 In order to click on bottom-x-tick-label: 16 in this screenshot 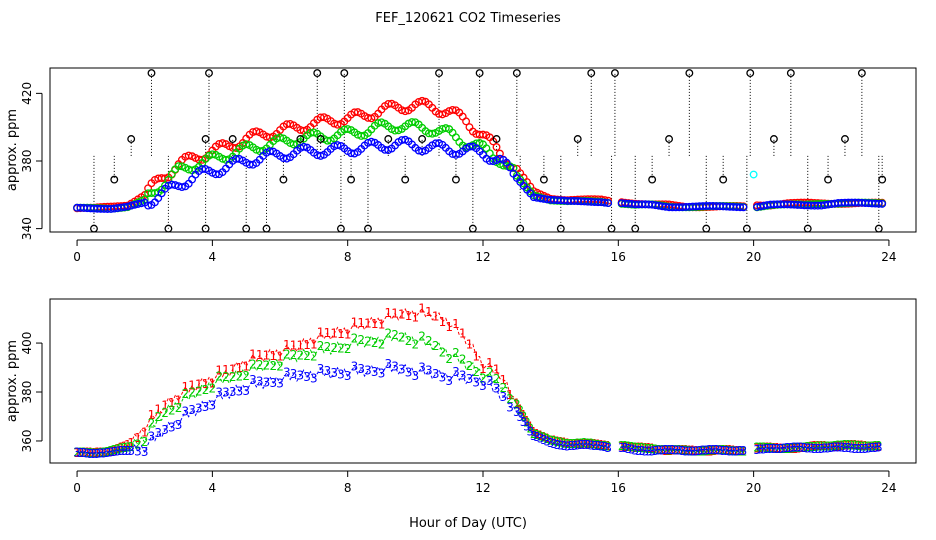, I will do `click(618, 488)`.